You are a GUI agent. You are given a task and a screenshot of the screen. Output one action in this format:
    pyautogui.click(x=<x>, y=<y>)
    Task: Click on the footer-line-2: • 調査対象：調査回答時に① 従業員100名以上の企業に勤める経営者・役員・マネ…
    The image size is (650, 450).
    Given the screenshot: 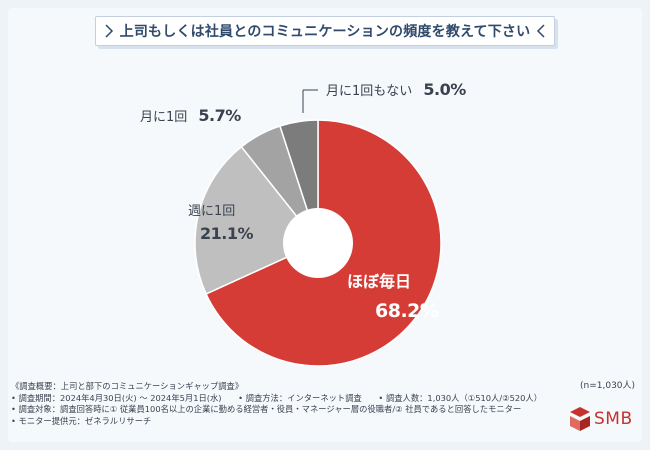 What is the action you would take?
    pyautogui.click(x=266, y=409)
    